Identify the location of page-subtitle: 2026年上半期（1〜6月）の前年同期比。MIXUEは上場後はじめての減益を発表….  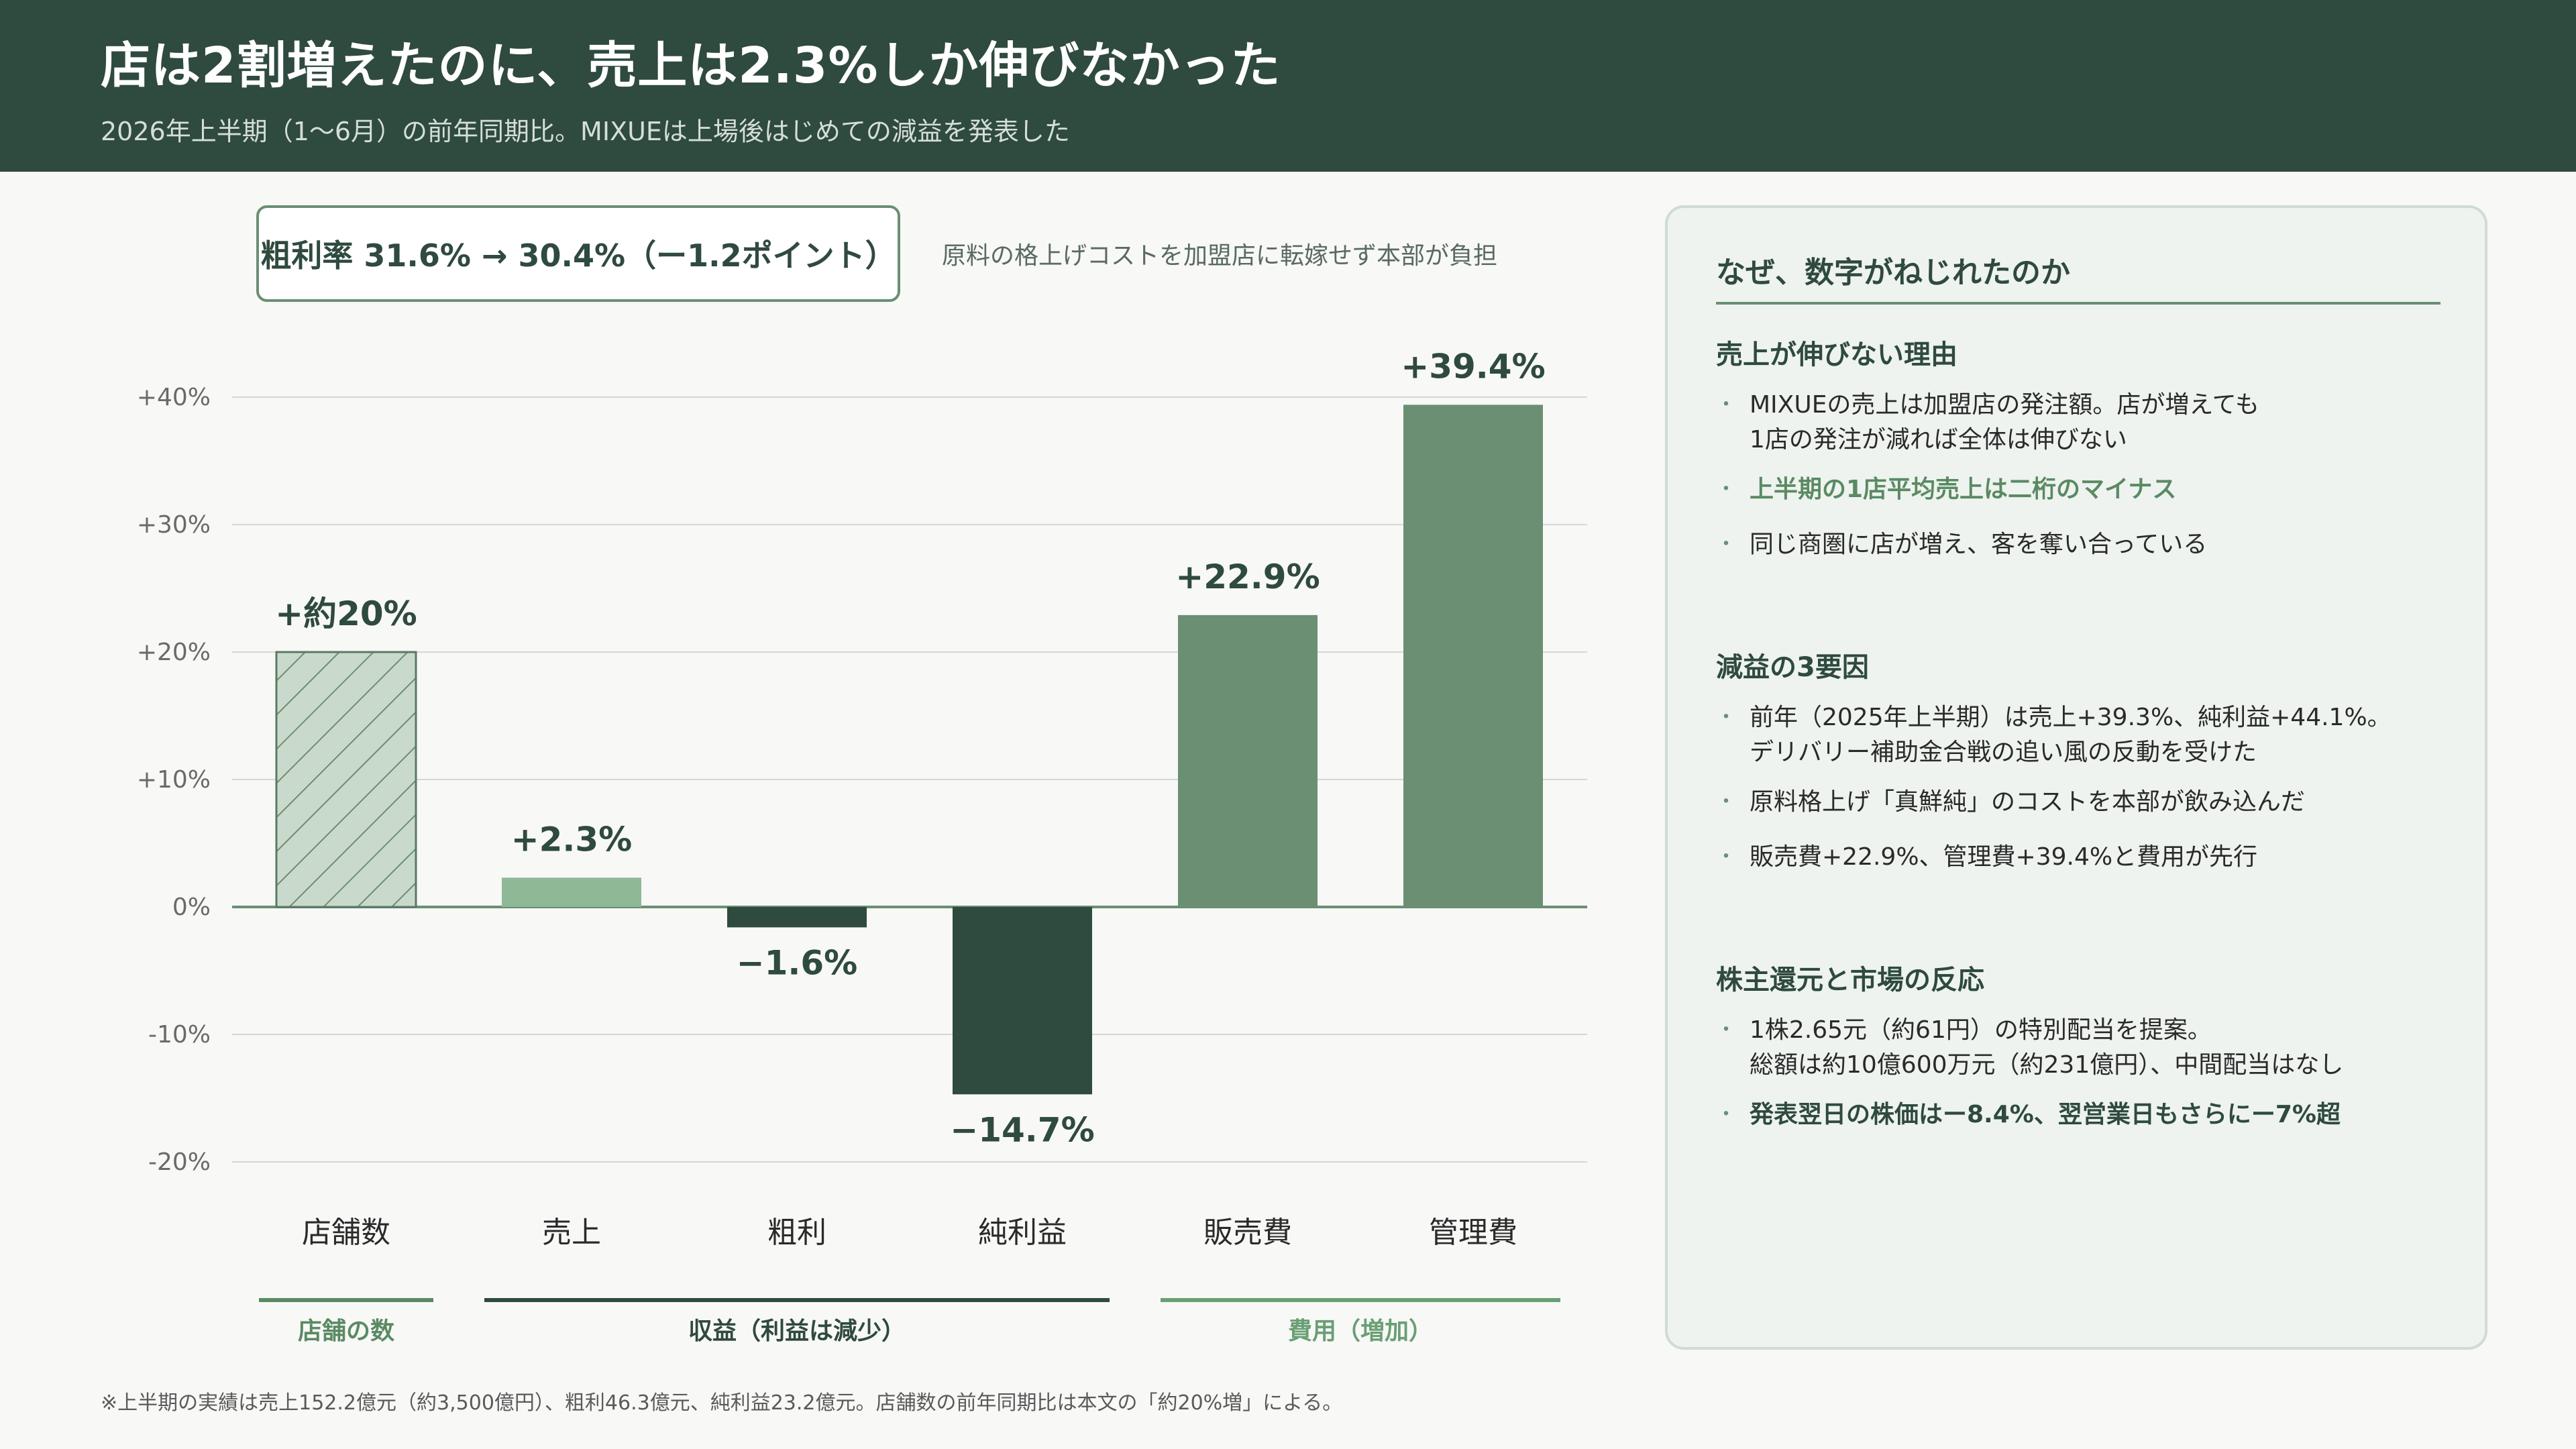
(585, 131).